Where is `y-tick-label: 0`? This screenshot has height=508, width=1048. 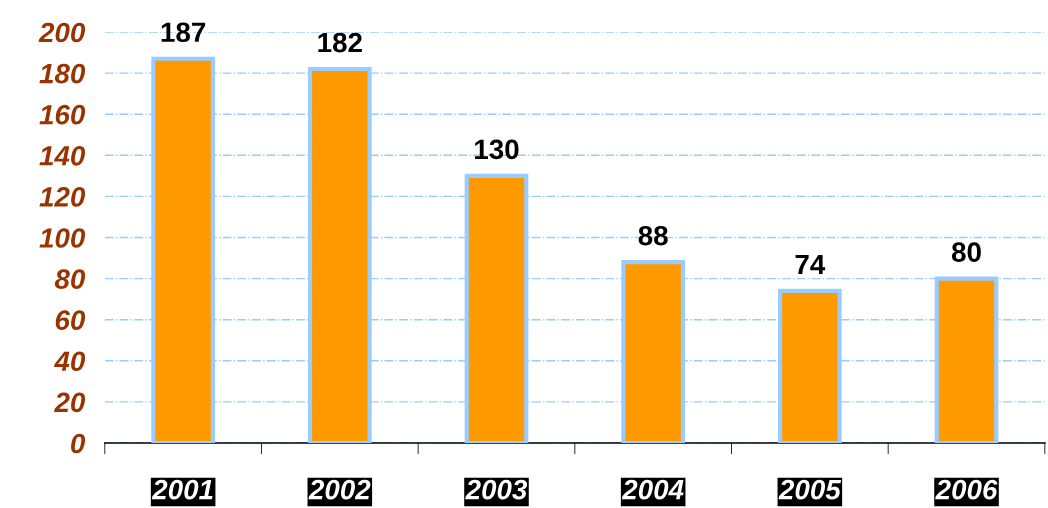 y-tick-label: 0 is located at coordinates (78, 443).